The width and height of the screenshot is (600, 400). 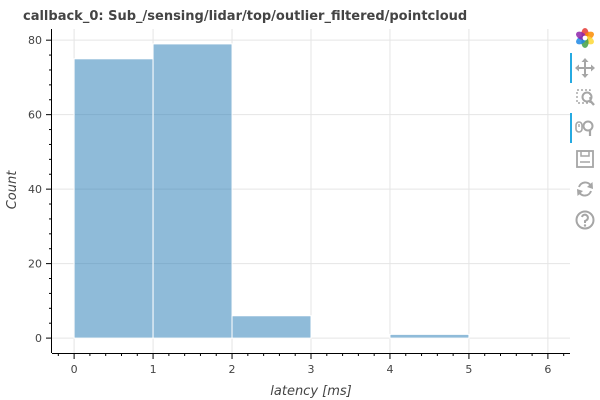 What do you see at coordinates (585, 159) in the screenshot?
I see `save-icon` at bounding box center [585, 159].